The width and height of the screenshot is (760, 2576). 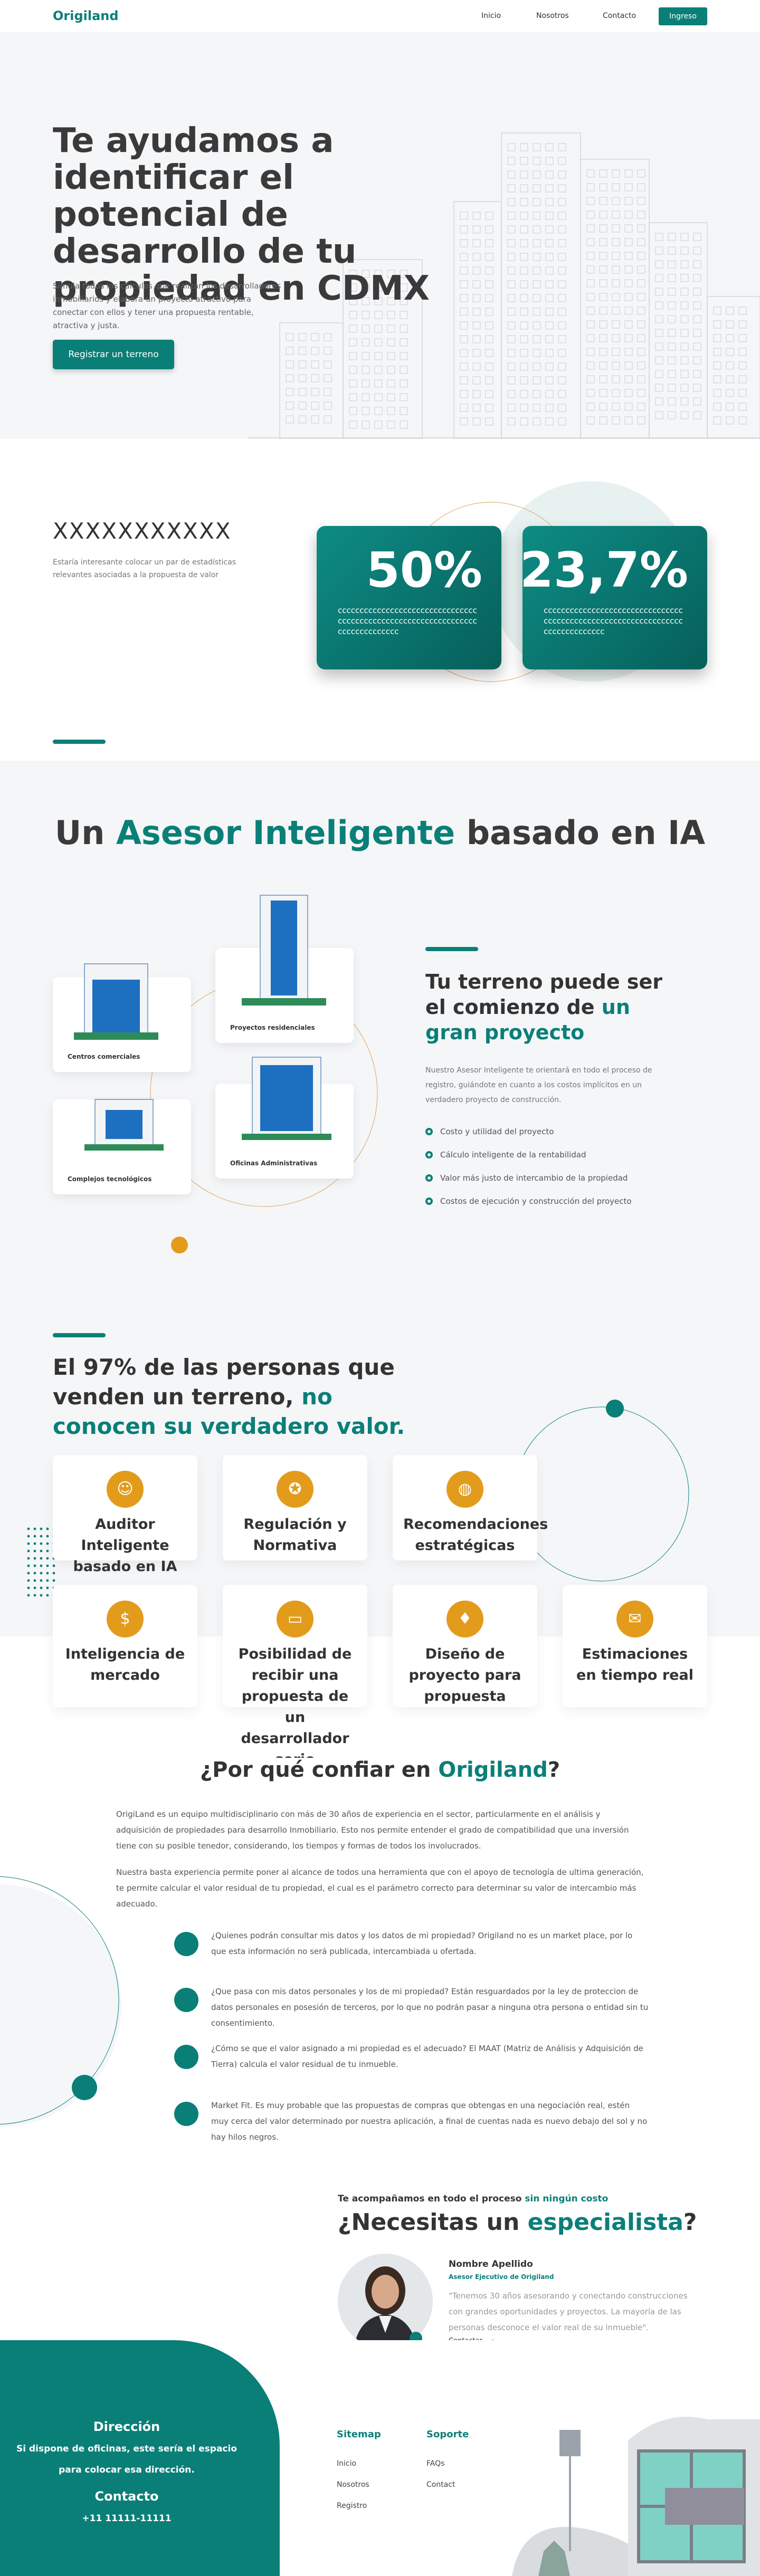 What do you see at coordinates (86, 15) in the screenshot?
I see `logo: Origiland` at bounding box center [86, 15].